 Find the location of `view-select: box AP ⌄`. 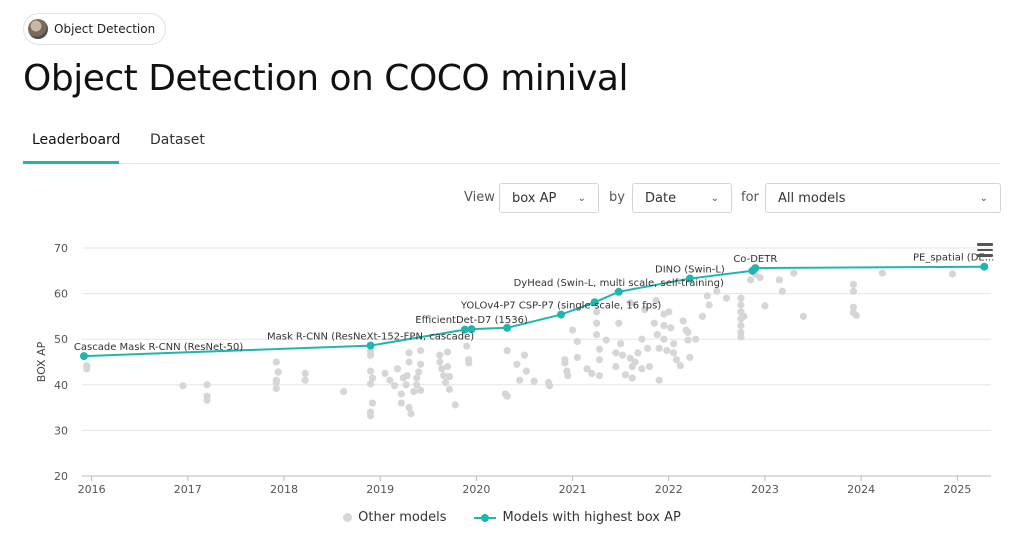

view-select: box AP ⌄ is located at coordinates (549, 198).